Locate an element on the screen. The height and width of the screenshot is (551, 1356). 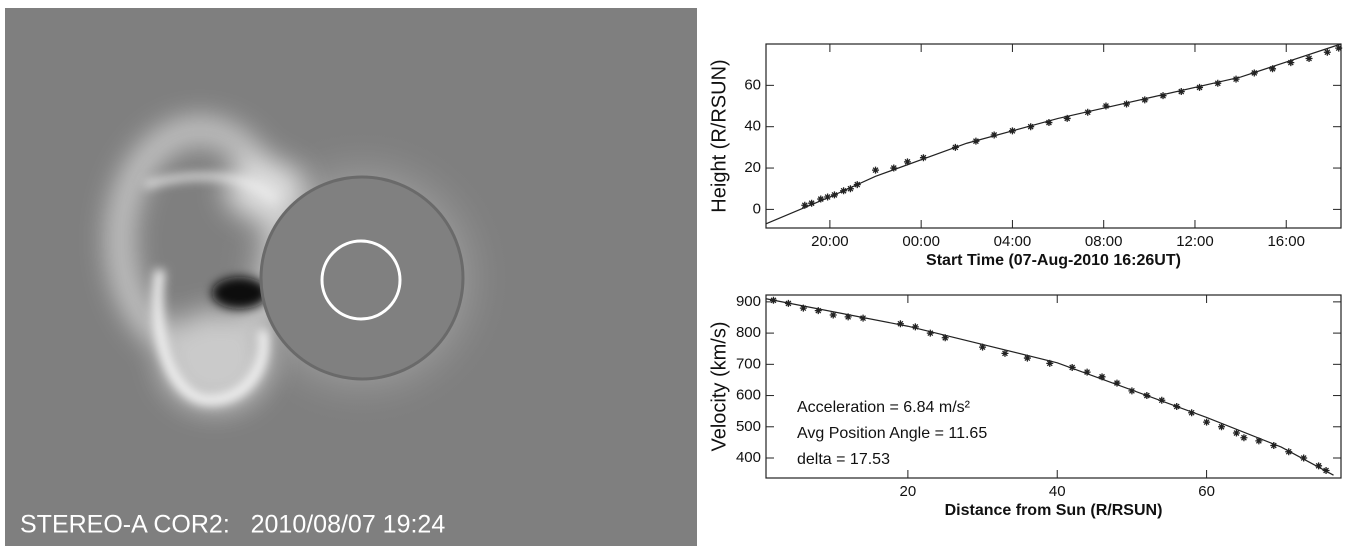
x-tick-label: 40 is located at coordinates (1057, 491).